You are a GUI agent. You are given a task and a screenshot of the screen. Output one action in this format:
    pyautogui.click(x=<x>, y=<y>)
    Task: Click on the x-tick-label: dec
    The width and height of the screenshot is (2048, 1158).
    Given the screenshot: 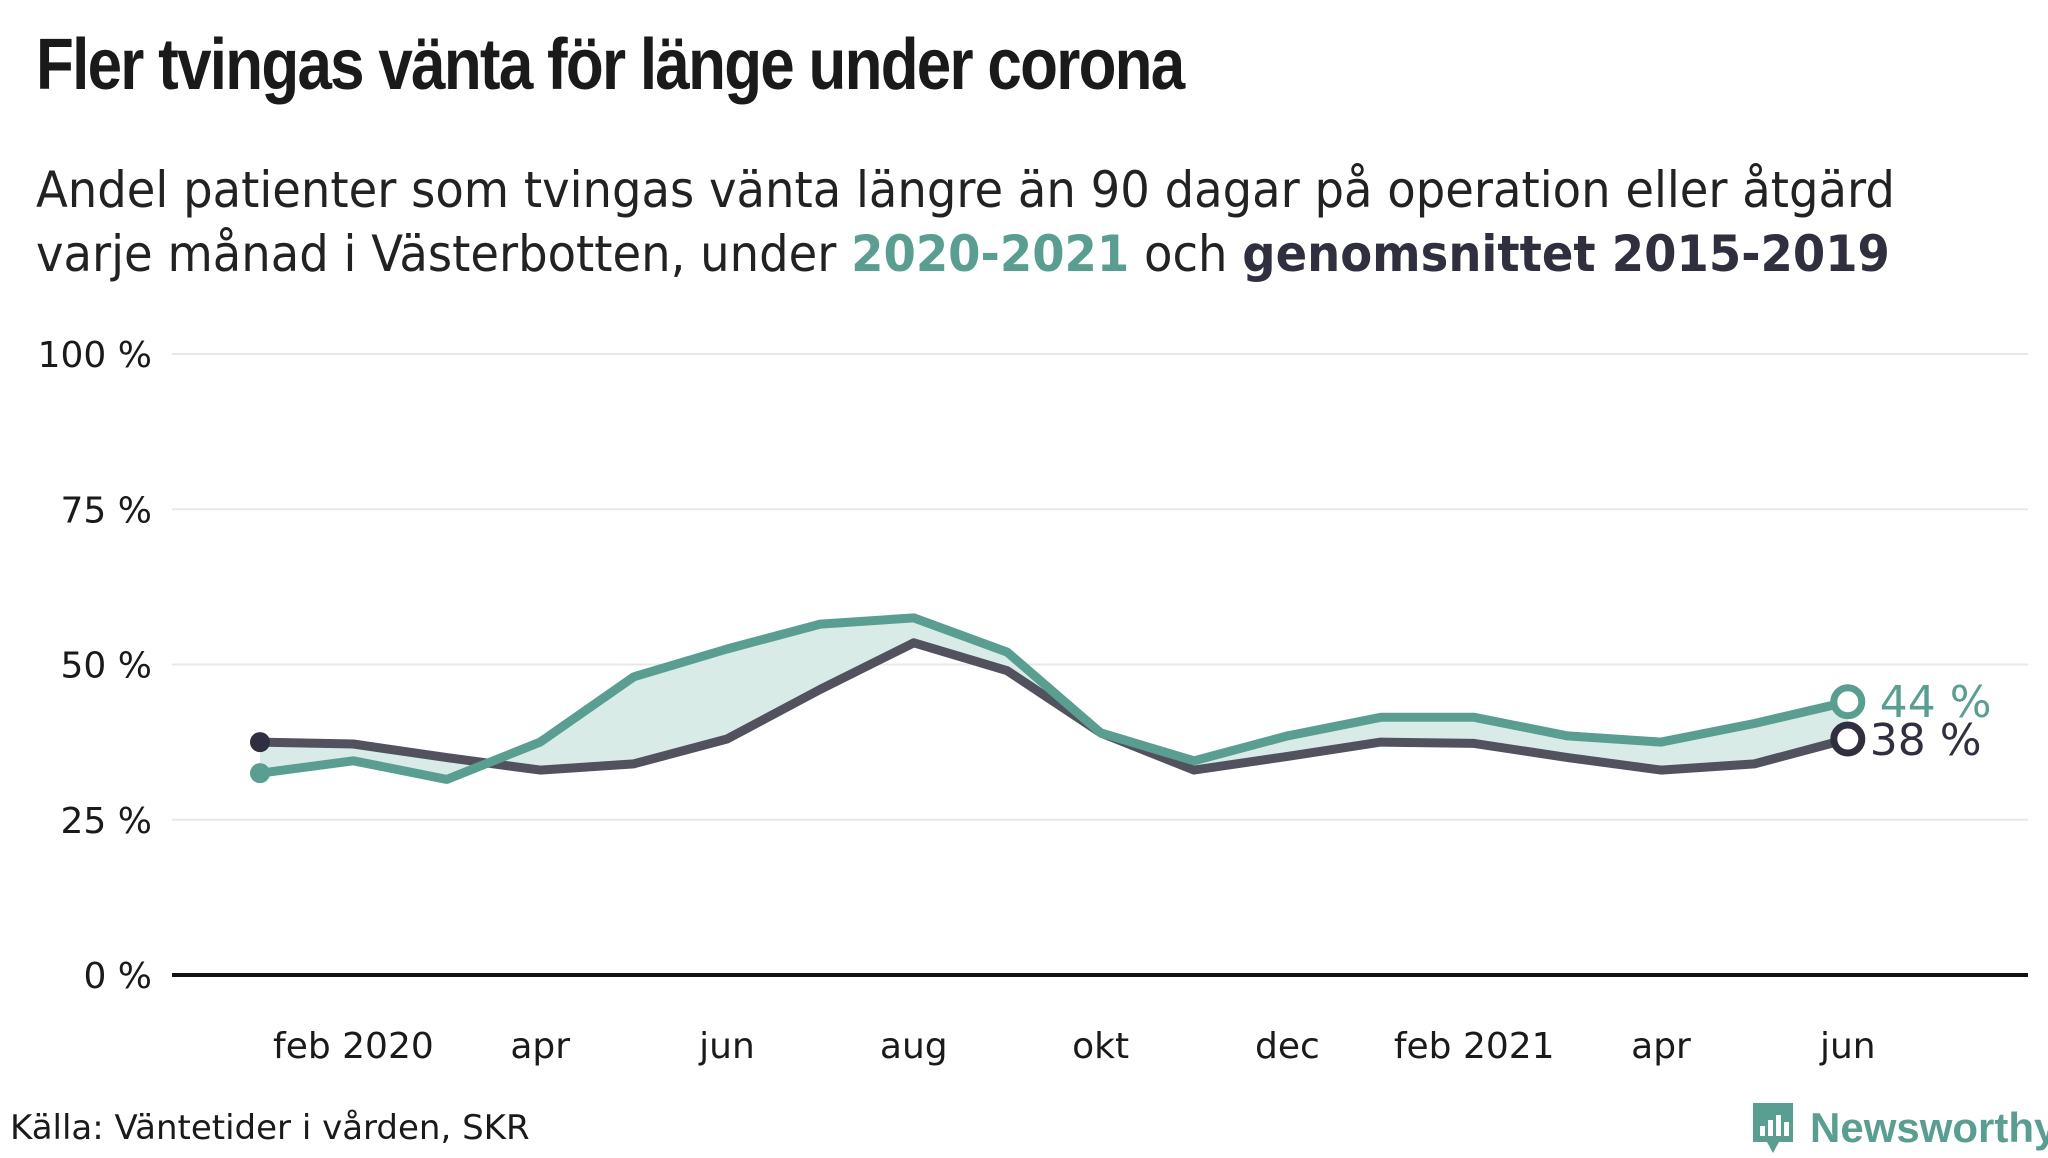 What is the action you would take?
    pyautogui.click(x=1287, y=1046)
    